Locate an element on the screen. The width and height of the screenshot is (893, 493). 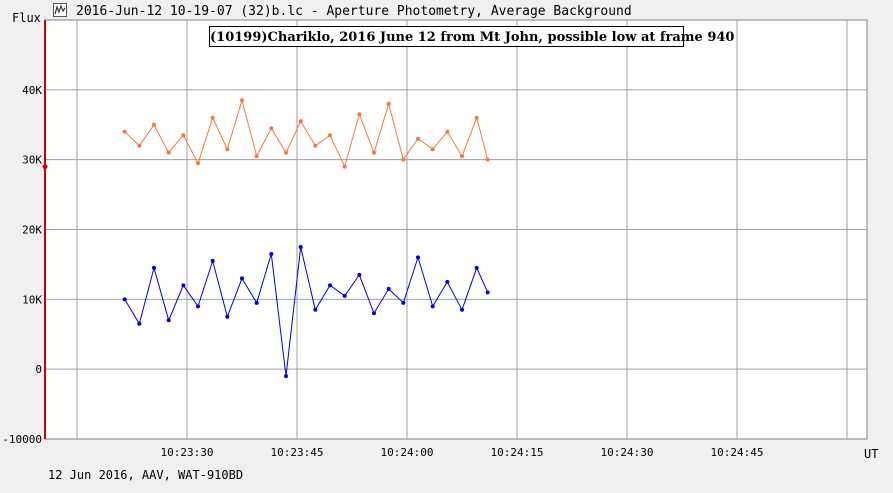
y-tick-label: 30K is located at coordinates (32, 160).